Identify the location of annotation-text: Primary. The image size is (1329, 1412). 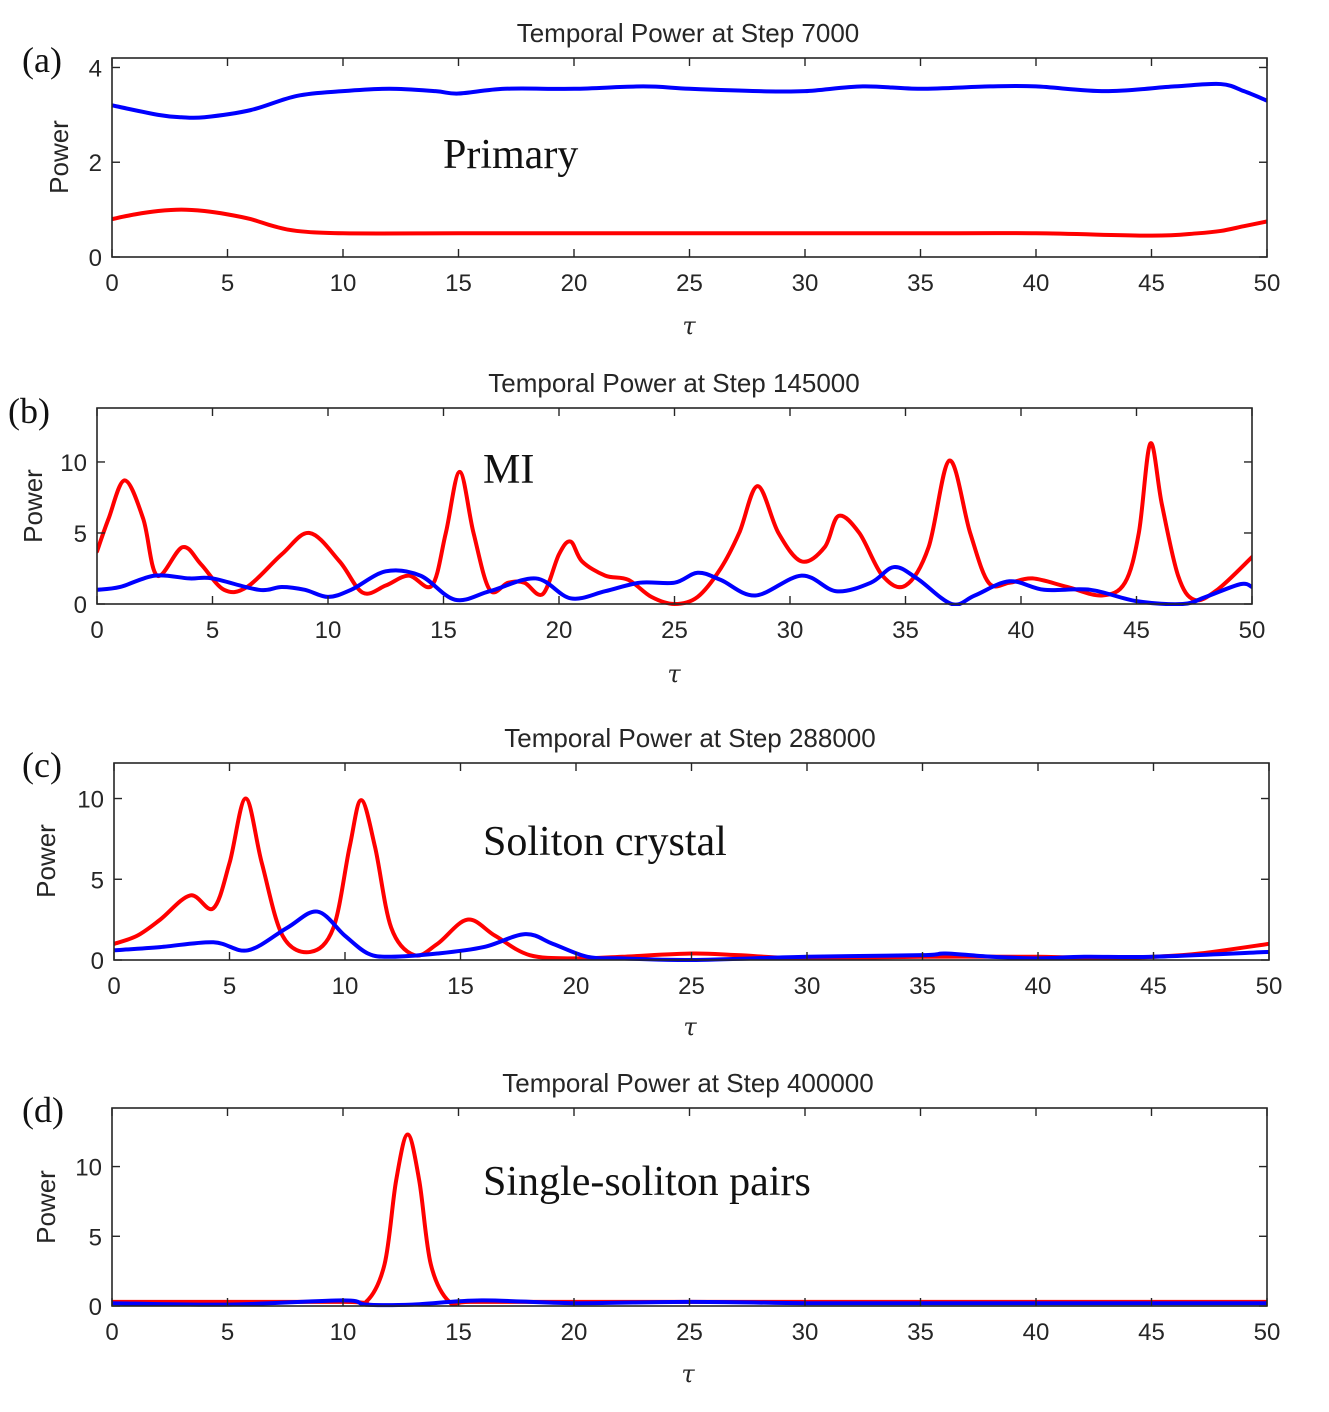
(510, 155).